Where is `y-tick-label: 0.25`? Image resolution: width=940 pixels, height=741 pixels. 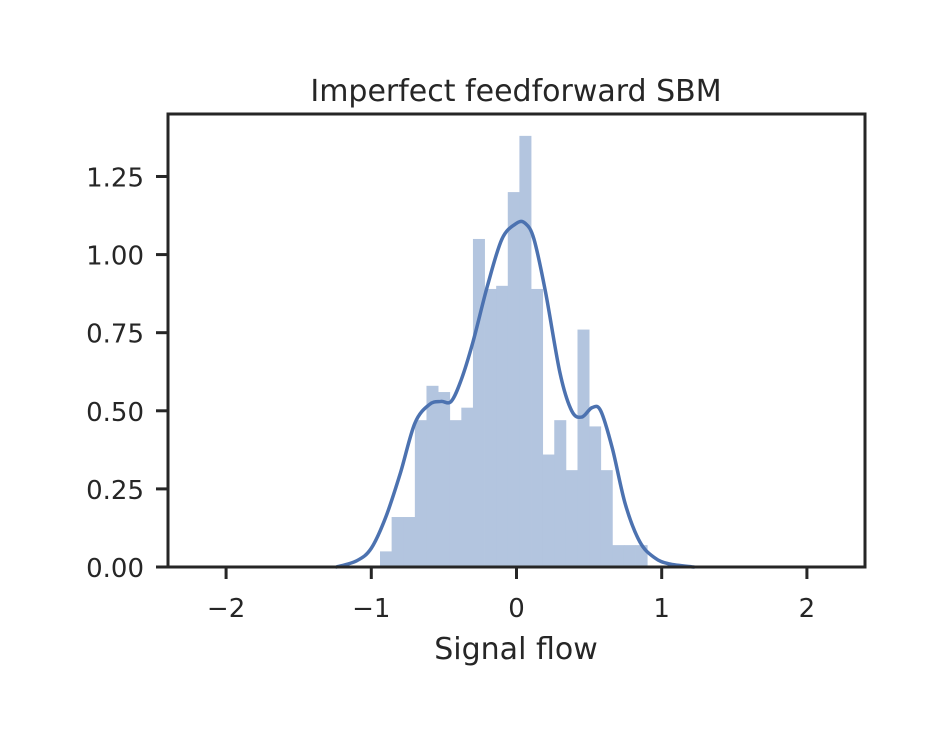 y-tick-label: 0.25 is located at coordinates (115, 491).